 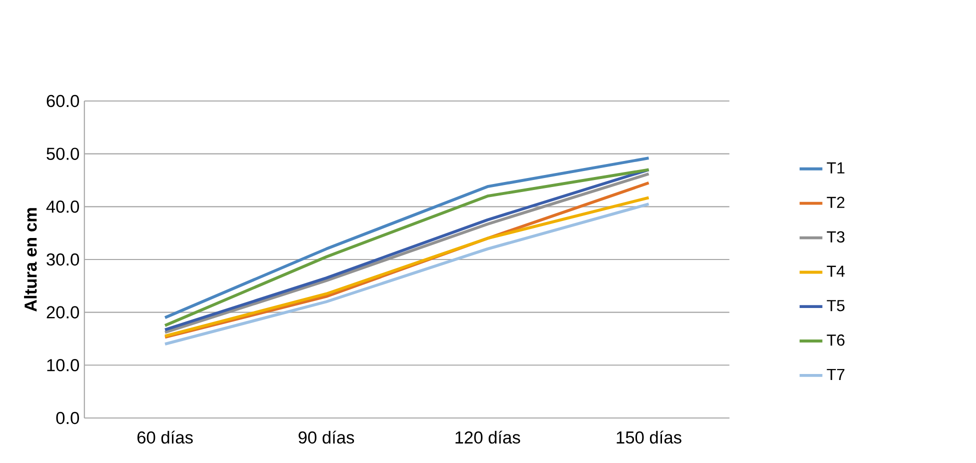 What do you see at coordinates (488, 437) in the screenshot?
I see `x-tick-label: 120 días` at bounding box center [488, 437].